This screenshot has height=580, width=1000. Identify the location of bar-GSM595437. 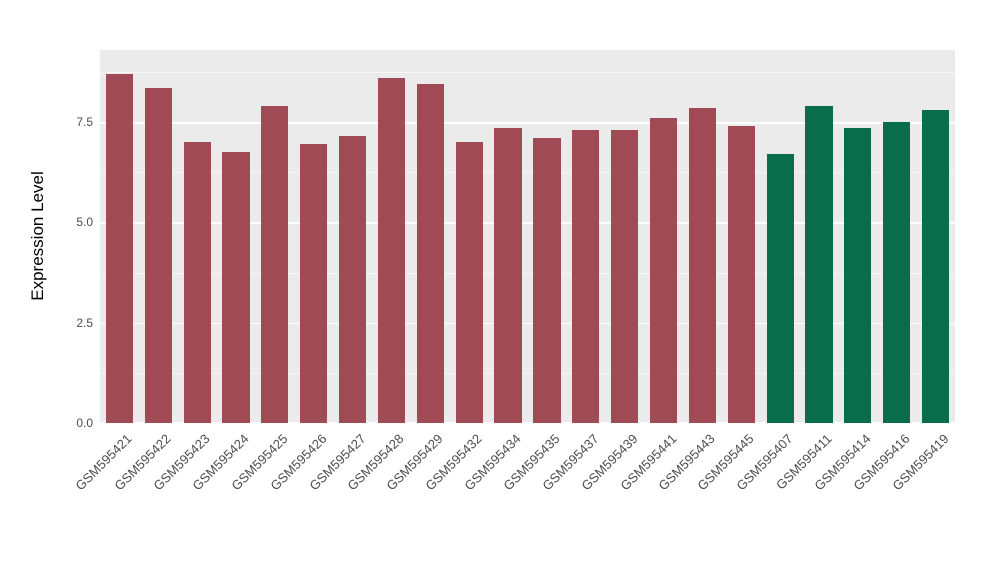
(586, 276).